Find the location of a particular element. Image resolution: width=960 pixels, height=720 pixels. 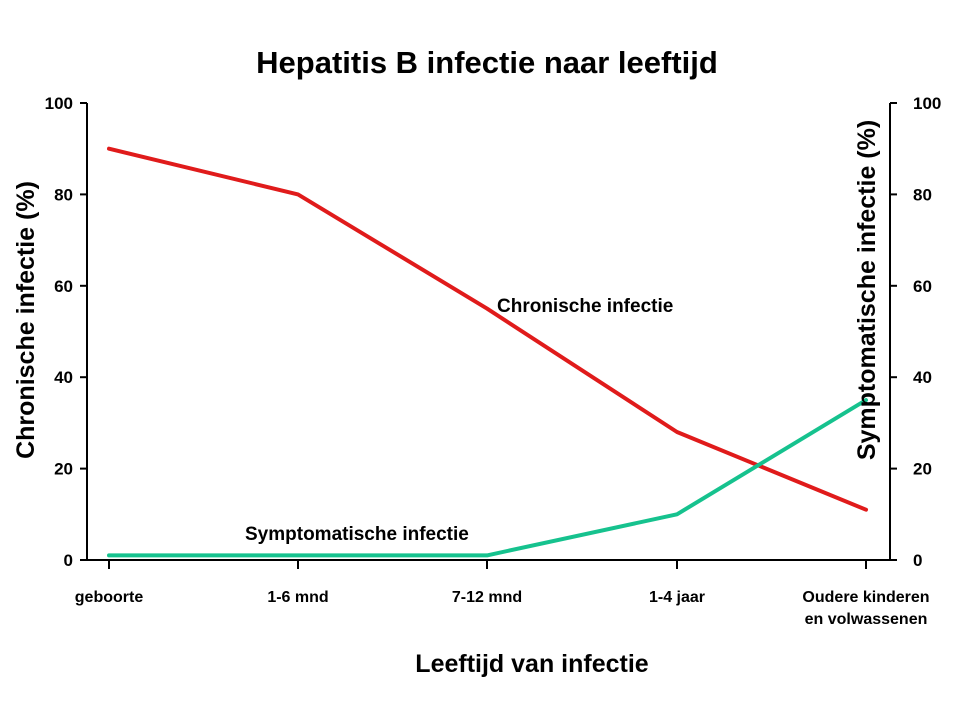

x-tick-label: 1-4 jaar is located at coordinates (677, 597).